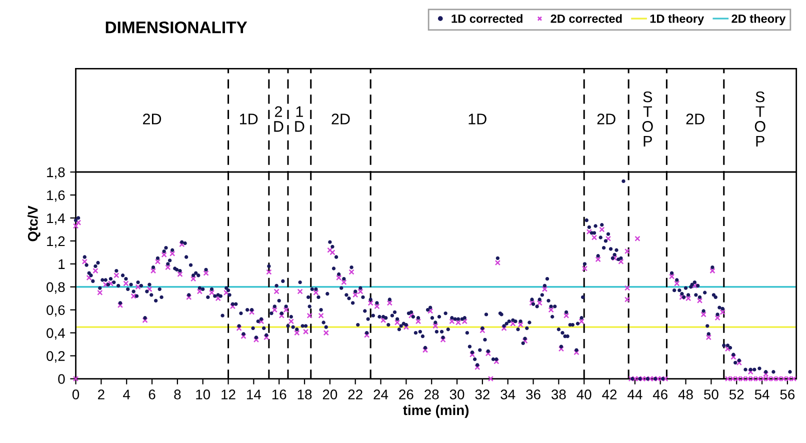 The height and width of the screenshot is (443, 806). I want to click on x-tick-label: 4, so click(126, 395).